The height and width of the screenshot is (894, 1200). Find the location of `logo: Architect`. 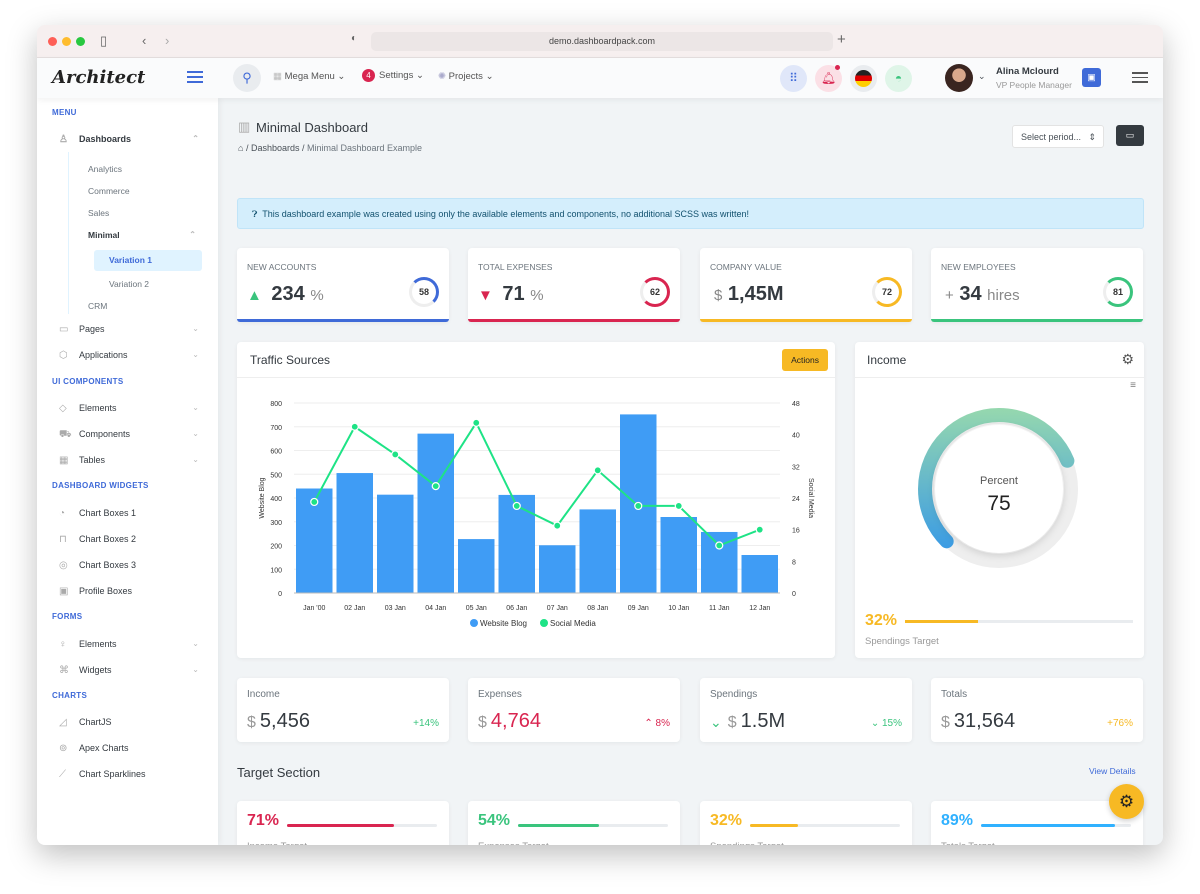

logo: Architect is located at coordinates (99, 77).